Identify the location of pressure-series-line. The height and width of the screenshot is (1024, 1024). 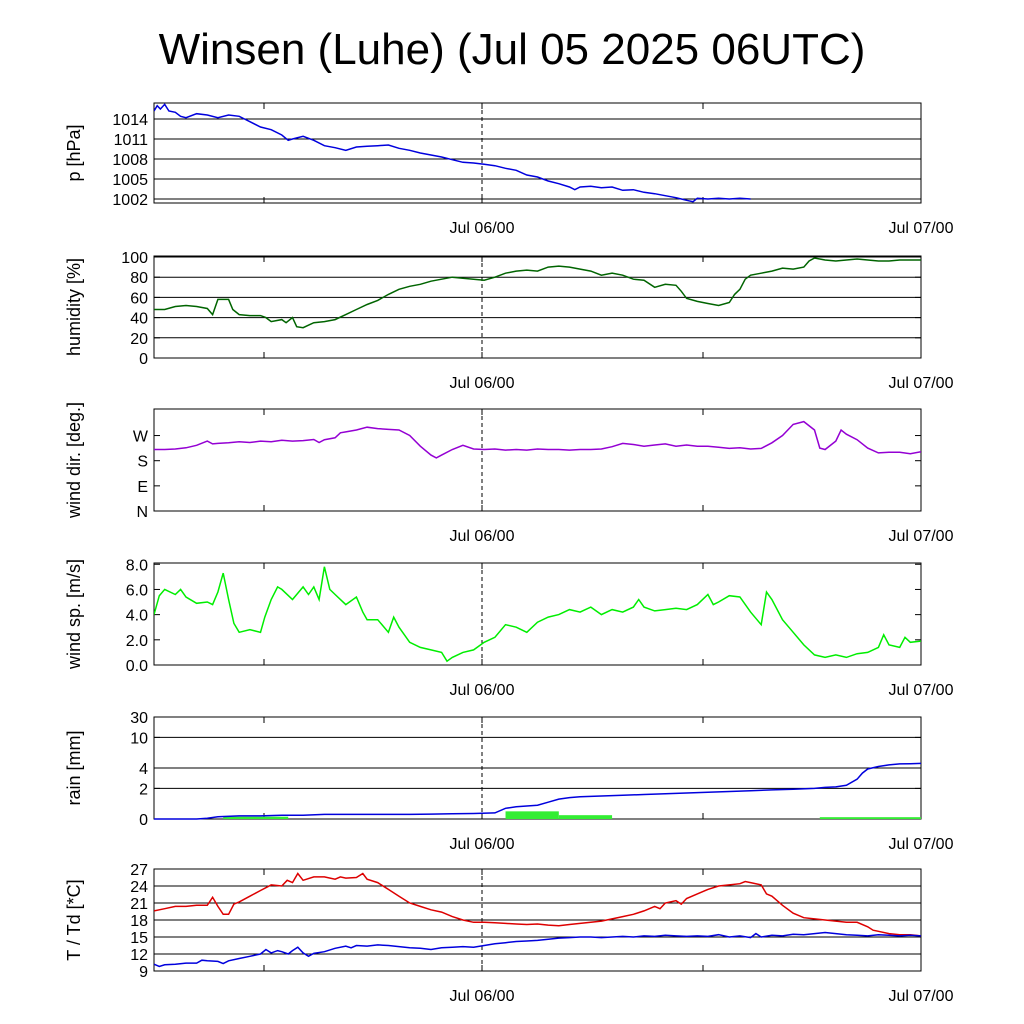
(452, 153).